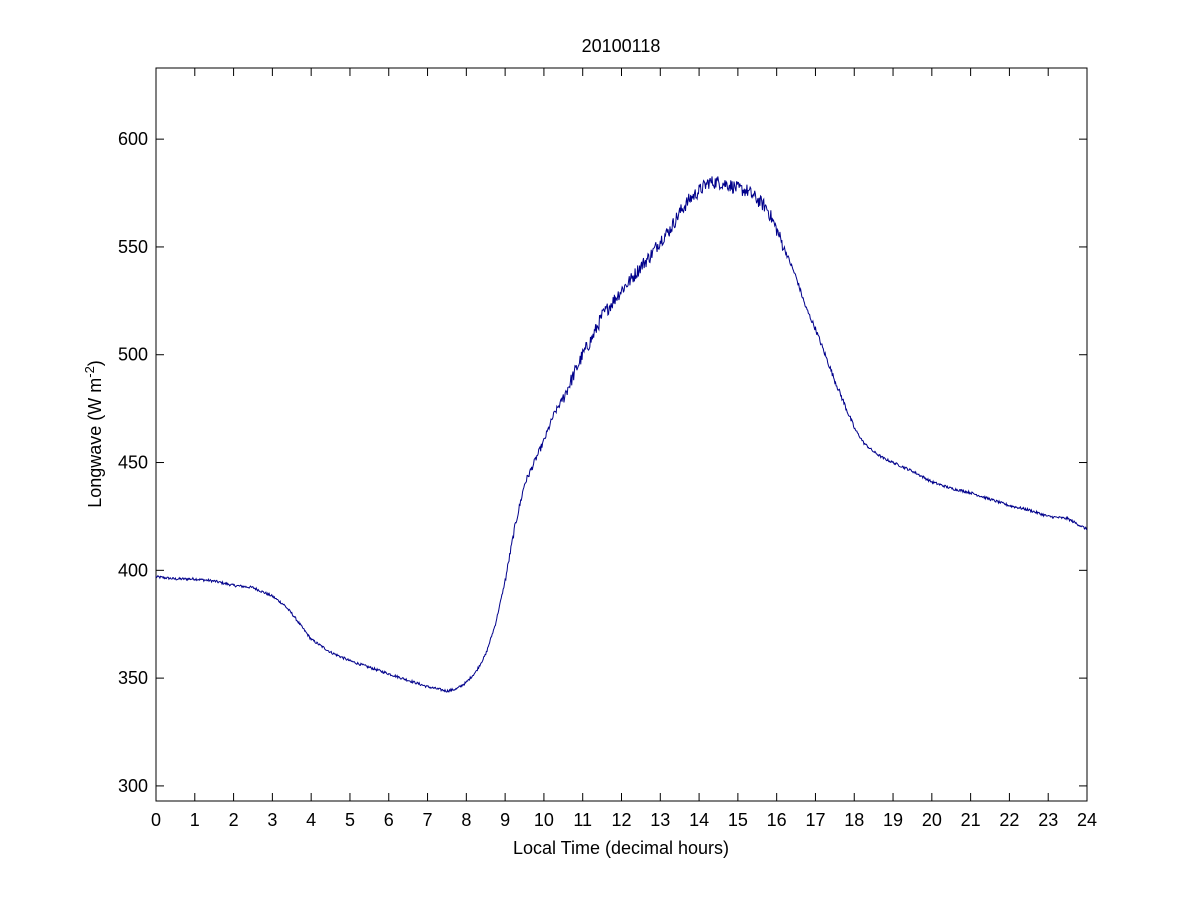  Describe the element at coordinates (95, 443) in the screenshot. I see `y-axis-label-main: Longwave (W m` at that location.